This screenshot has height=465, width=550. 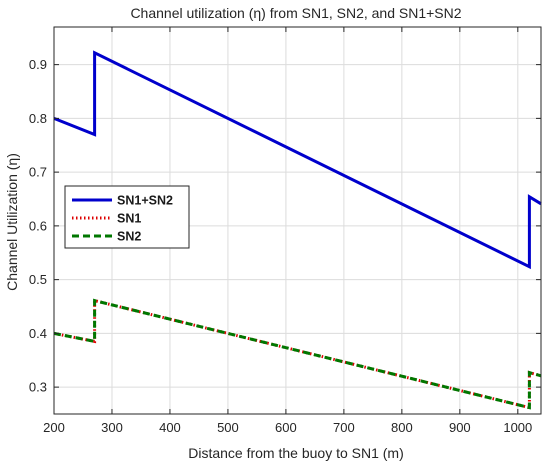 I want to click on x-tick-label: 300, so click(x=112, y=427).